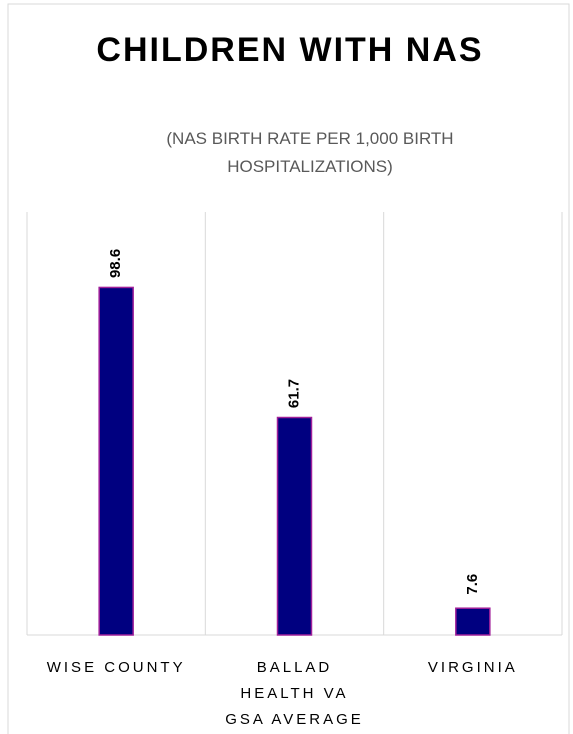 Image resolution: width=573 pixels, height=734 pixels. I want to click on chart-title: CHILDREN WITH NAS, so click(289, 50).